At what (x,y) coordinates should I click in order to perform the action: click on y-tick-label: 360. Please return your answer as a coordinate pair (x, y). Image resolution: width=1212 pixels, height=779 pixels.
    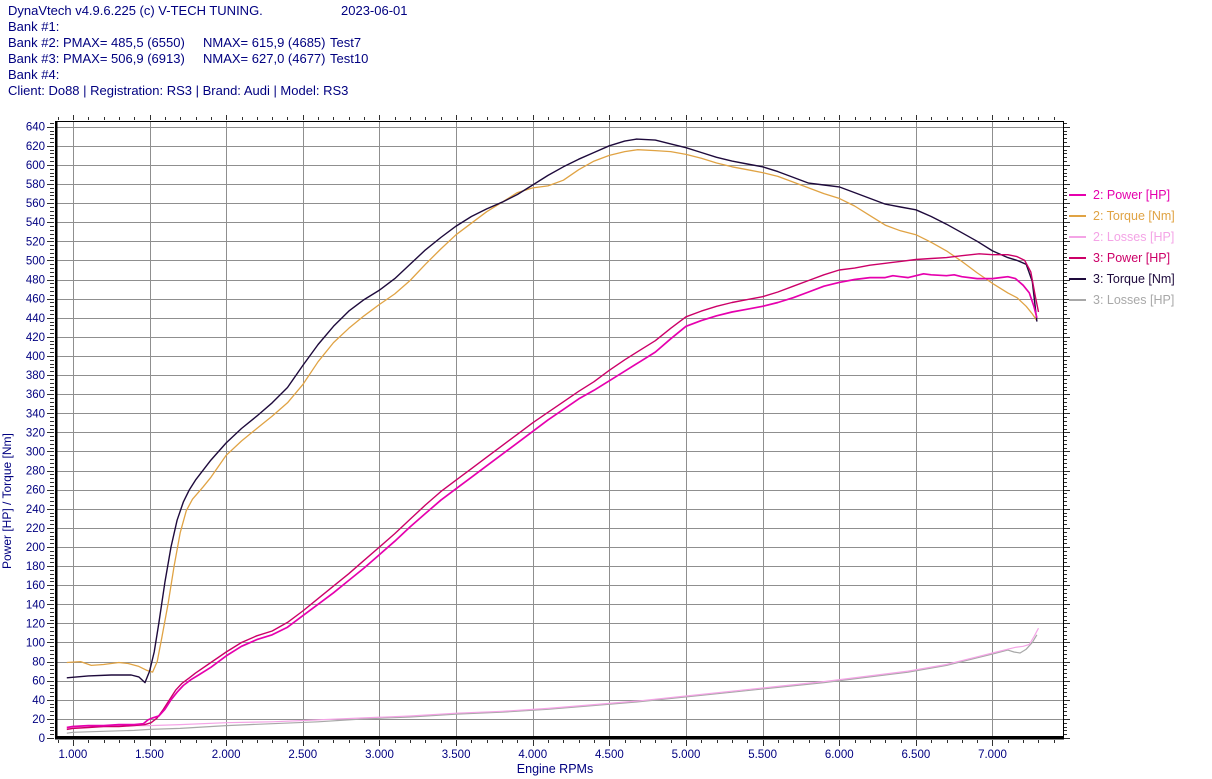
    Looking at the image, I should click on (35, 395).